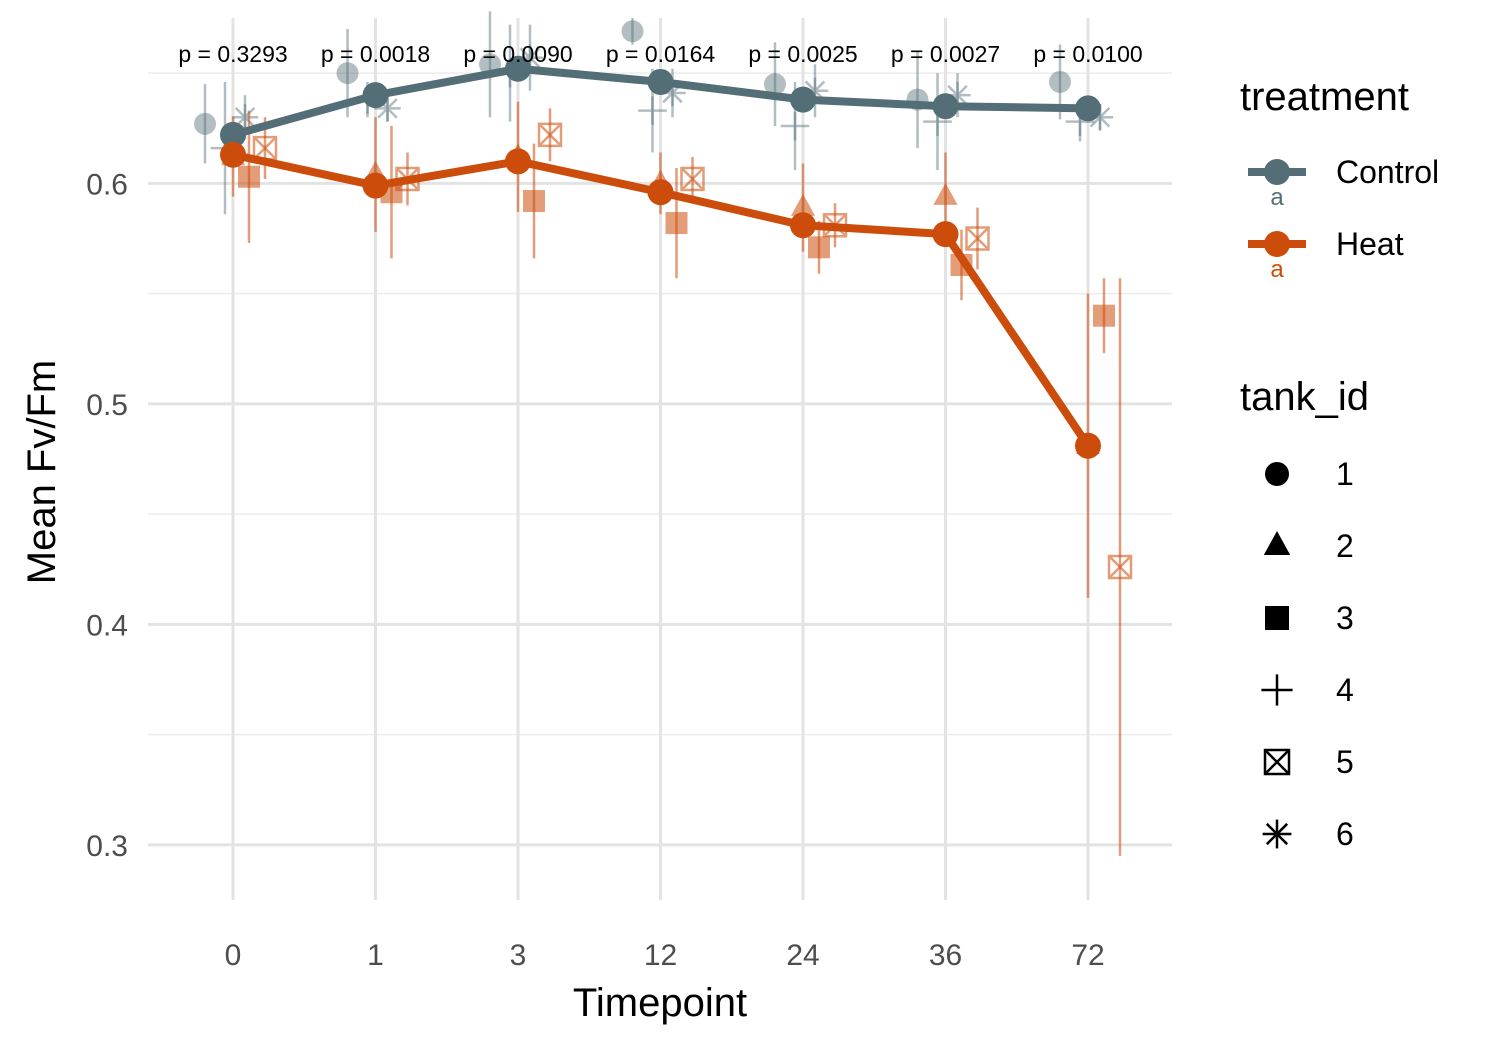 Image resolution: width=1500 pixels, height=1050 pixels. Describe the element at coordinates (1308, 762) in the screenshot. I see `legend-item-tank-5: 5` at that location.